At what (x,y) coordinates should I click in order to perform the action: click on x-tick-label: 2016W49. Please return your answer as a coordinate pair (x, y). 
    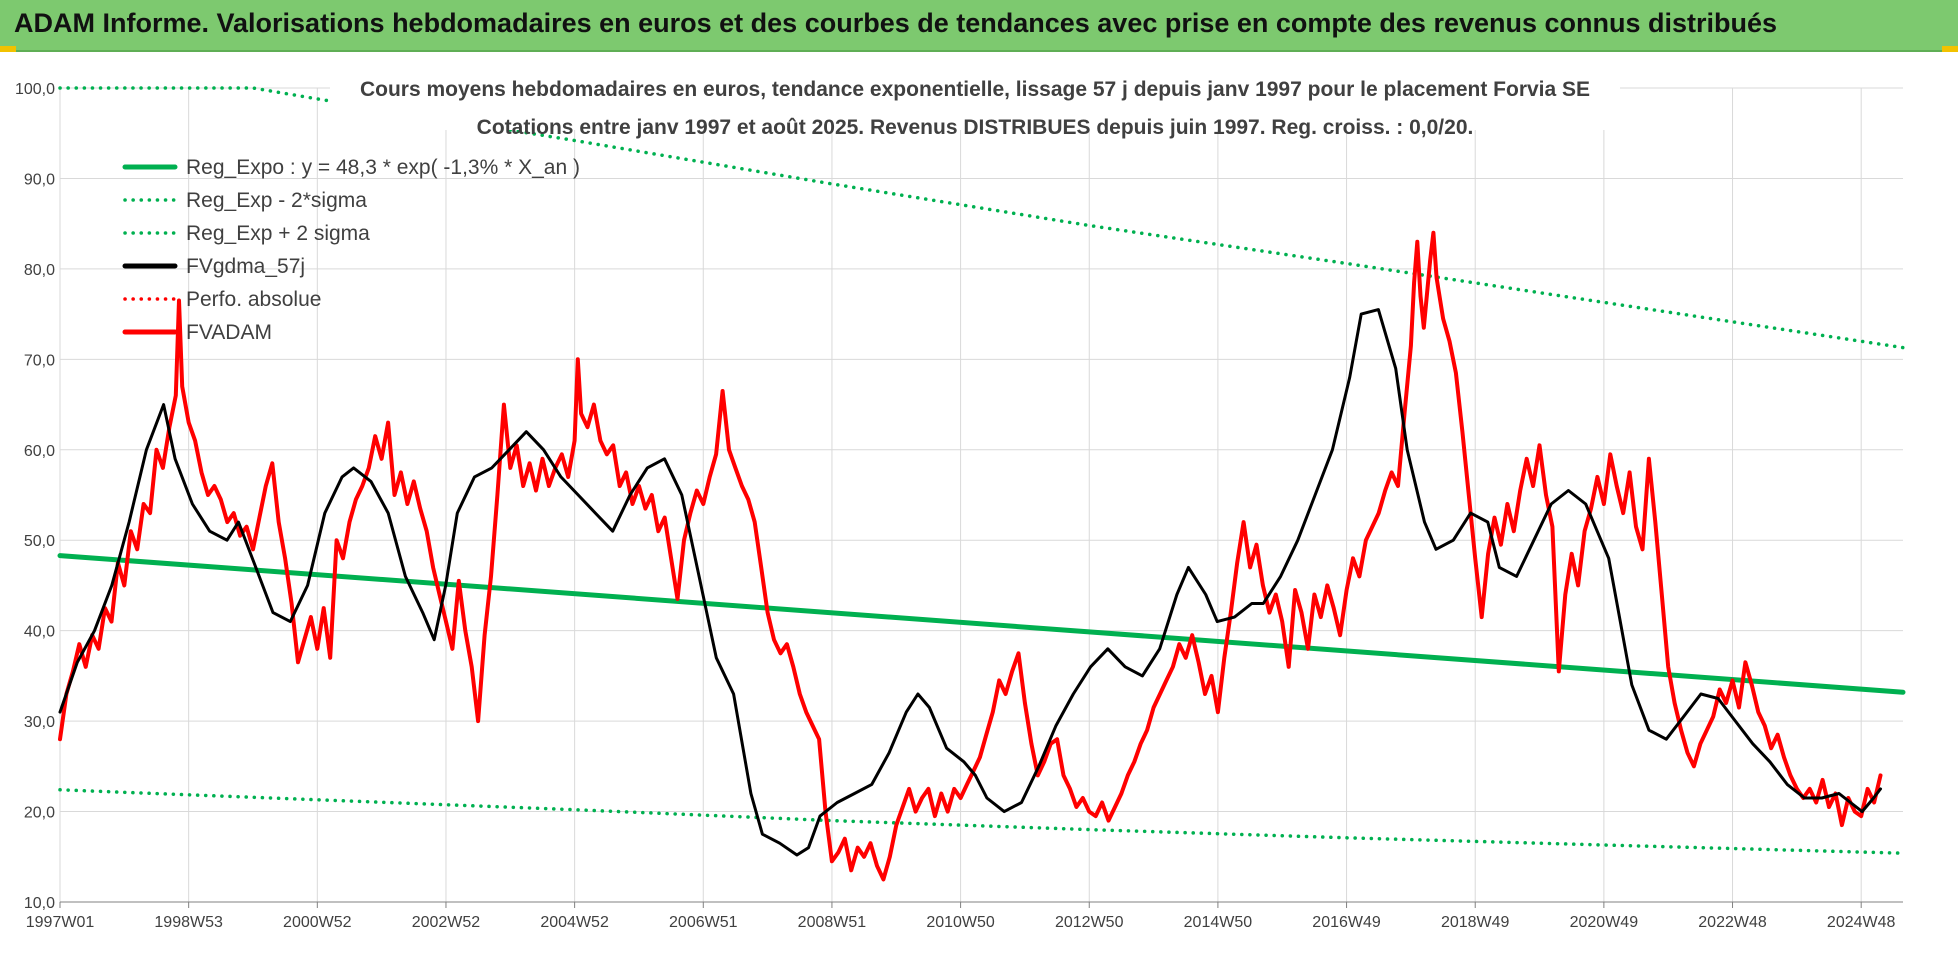
    Looking at the image, I should click on (1346, 922).